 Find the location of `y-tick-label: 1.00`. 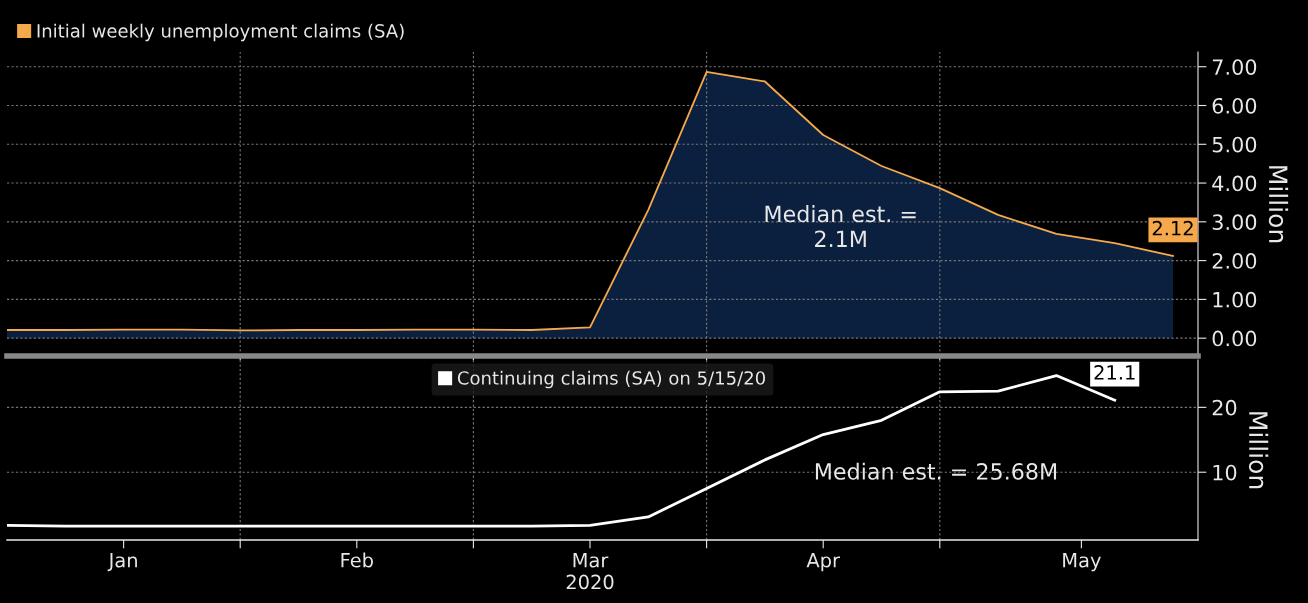

y-tick-label: 1.00 is located at coordinates (1235, 299).